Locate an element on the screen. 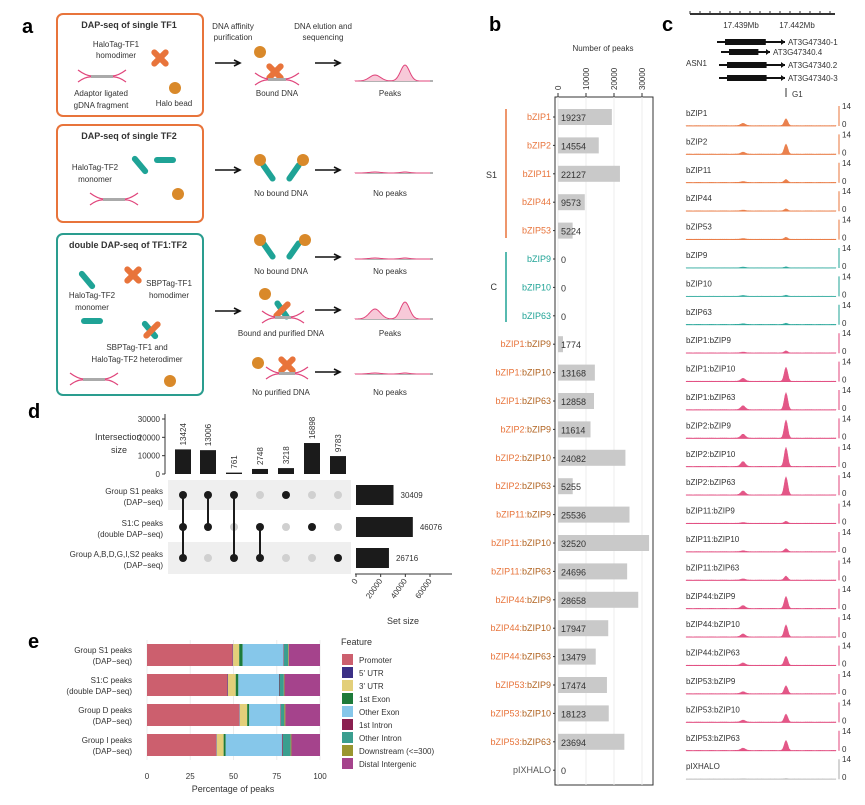 Image resolution: width=865 pixels, height=805 pixels. e-segment-downstream-300- is located at coordinates (291, 745).